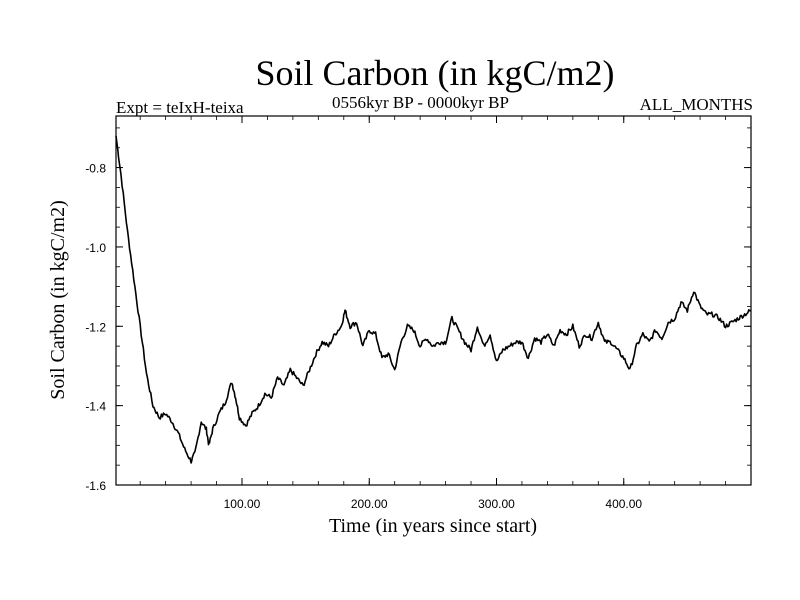 Image resolution: width=800 pixels, height=600 pixels. I want to click on x-axis-label: Time (in years since start), so click(433, 526).